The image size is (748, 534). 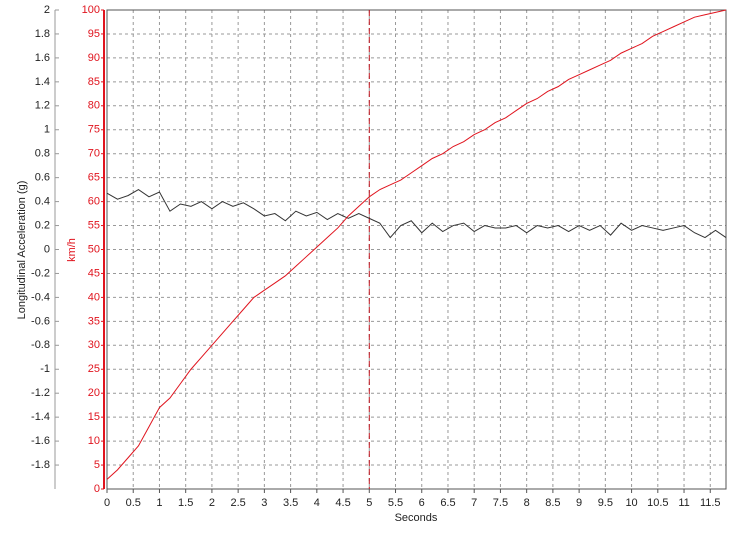 What do you see at coordinates (369, 503) in the screenshot?
I see `x-tick-label: 5` at bounding box center [369, 503].